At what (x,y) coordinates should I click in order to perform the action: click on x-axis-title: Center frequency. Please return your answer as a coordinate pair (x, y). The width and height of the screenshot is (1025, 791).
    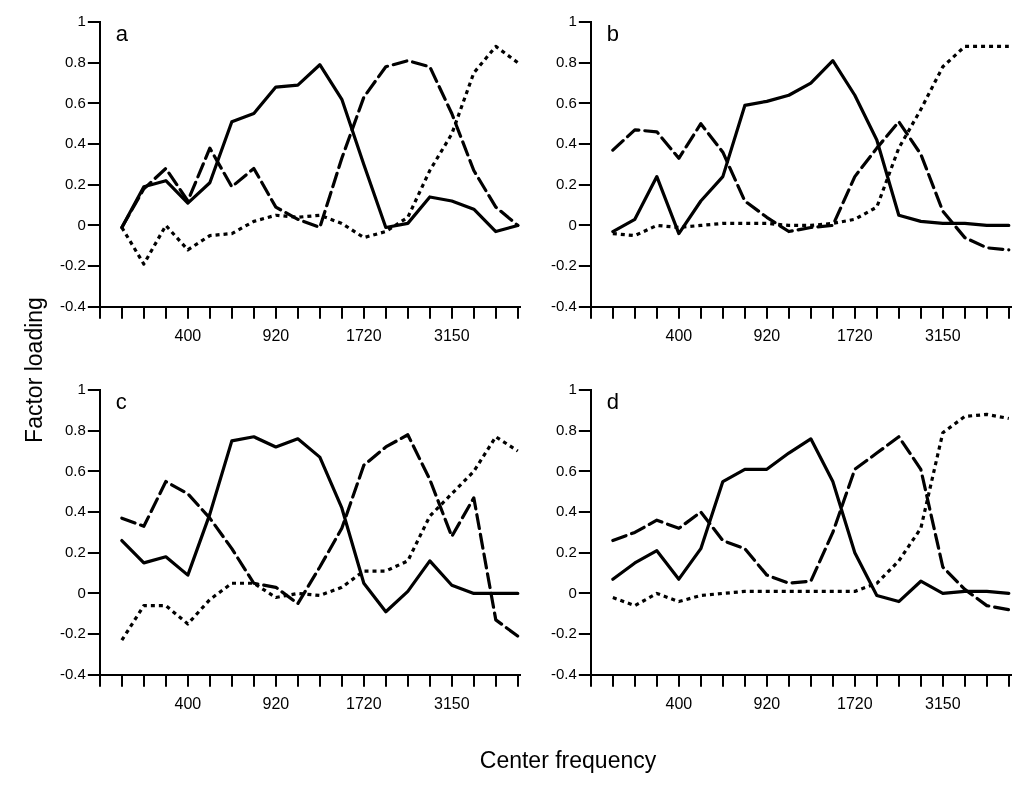
    Looking at the image, I should click on (568, 760).